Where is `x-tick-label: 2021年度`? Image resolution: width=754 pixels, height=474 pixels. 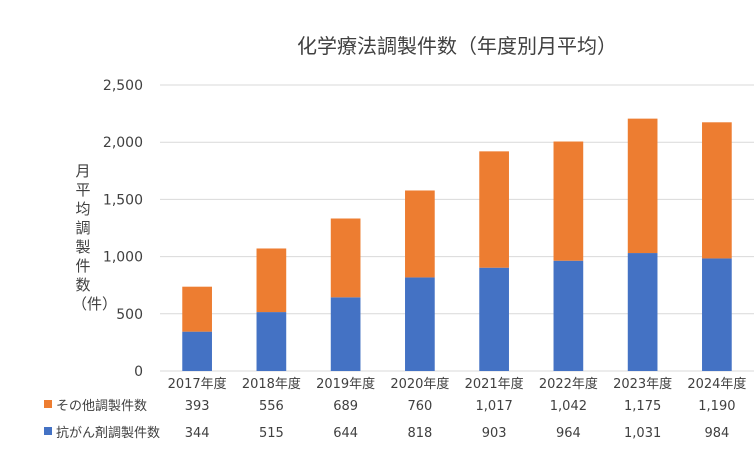
x-tick-label: 2021年度 is located at coordinates (494, 384).